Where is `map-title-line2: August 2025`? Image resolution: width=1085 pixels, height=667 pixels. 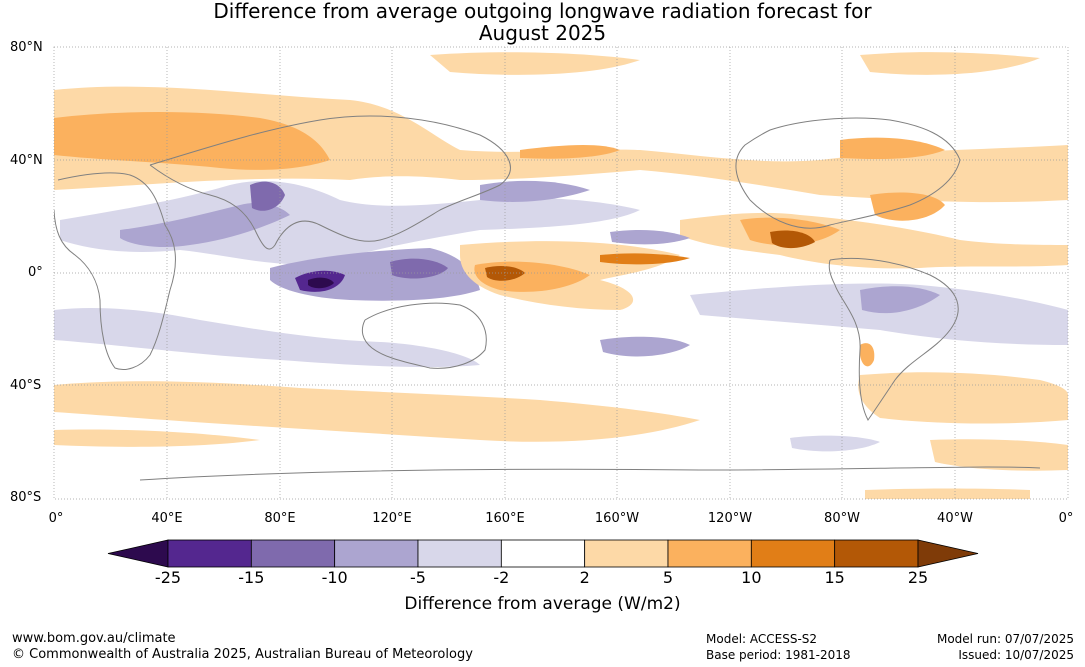 map-title-line2: August 2025 is located at coordinates (542, 33).